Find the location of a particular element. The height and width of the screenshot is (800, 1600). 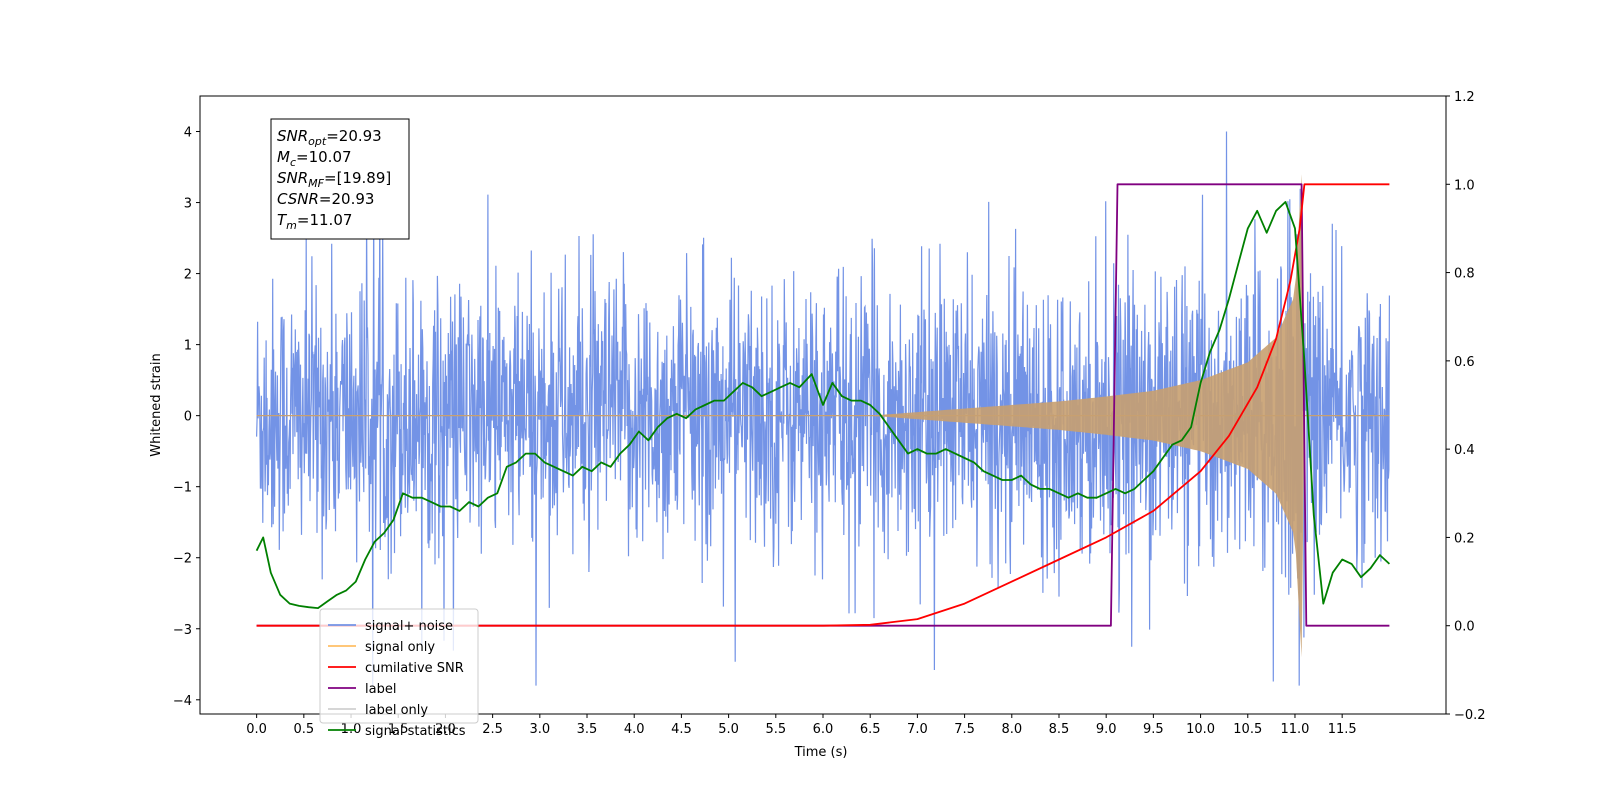

y-tick-label: −2 is located at coordinates (182, 559).